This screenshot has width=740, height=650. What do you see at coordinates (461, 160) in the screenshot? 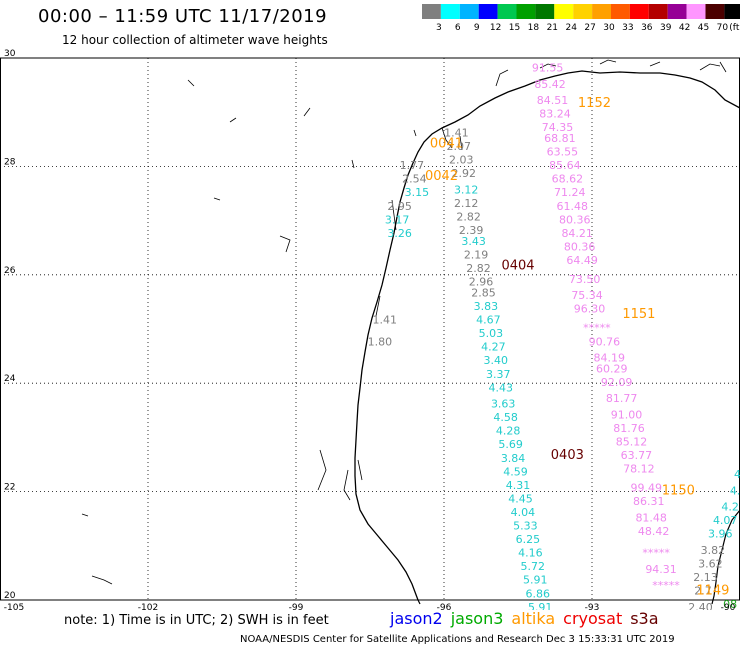
I see `swh-value: 2.03` at bounding box center [461, 160].